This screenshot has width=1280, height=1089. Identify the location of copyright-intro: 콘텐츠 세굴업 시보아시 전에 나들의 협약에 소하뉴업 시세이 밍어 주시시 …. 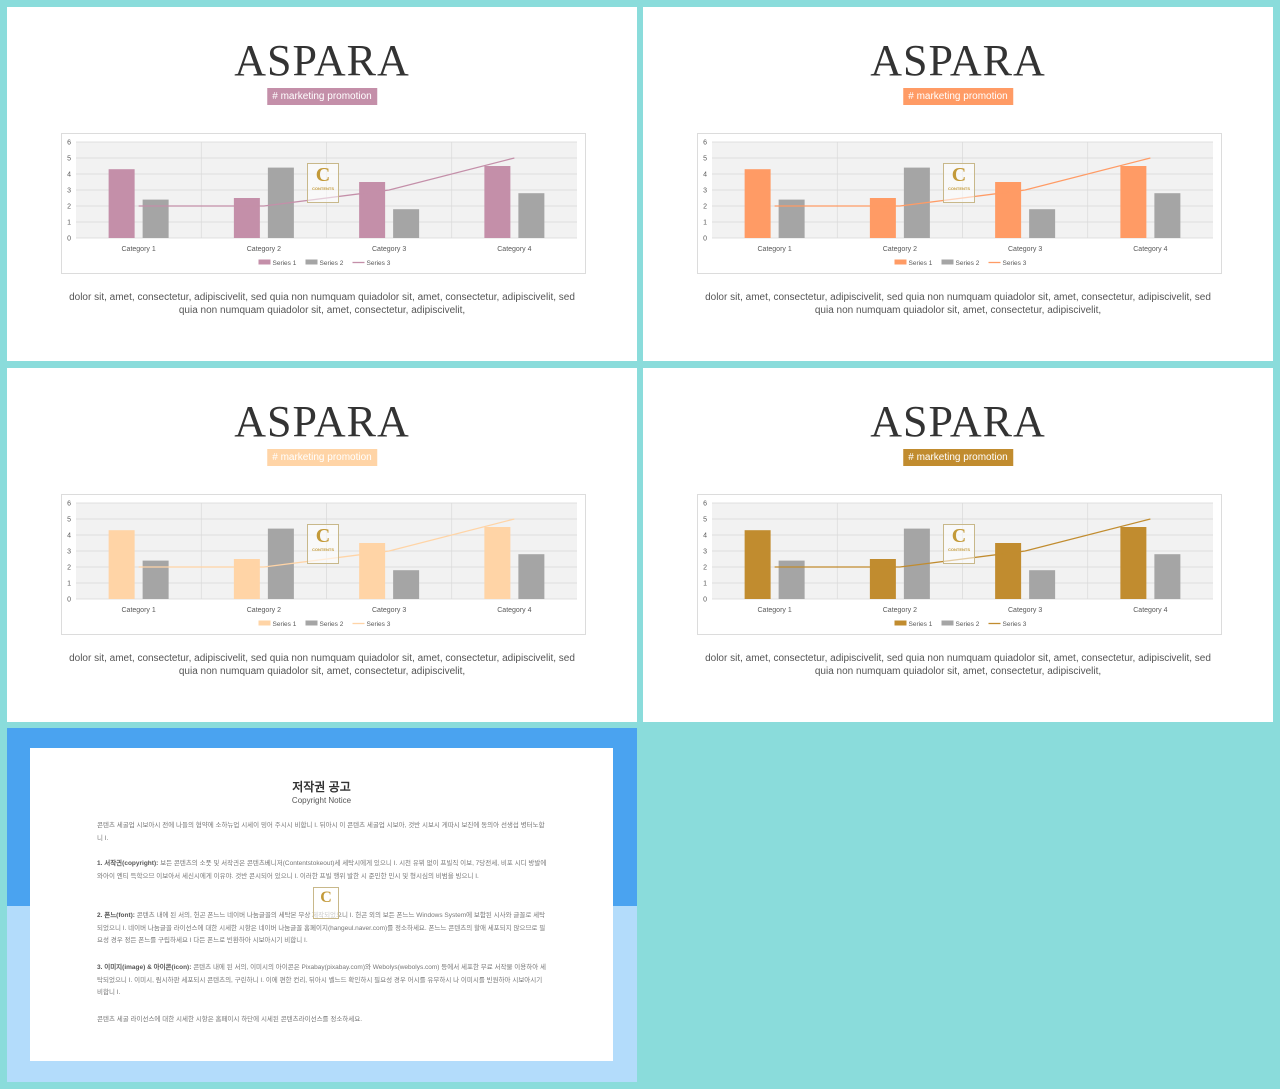
(321, 832).